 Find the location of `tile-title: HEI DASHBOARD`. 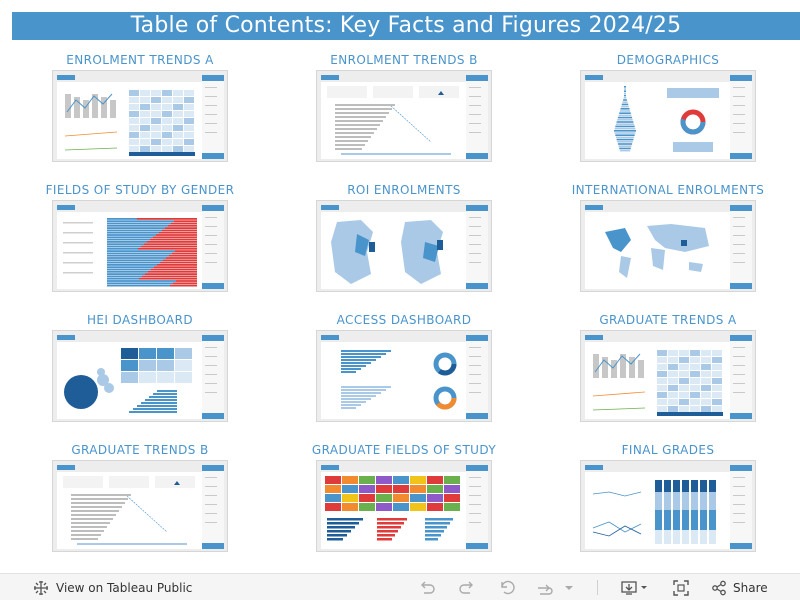

tile-title: HEI DASHBOARD is located at coordinates (140, 320).